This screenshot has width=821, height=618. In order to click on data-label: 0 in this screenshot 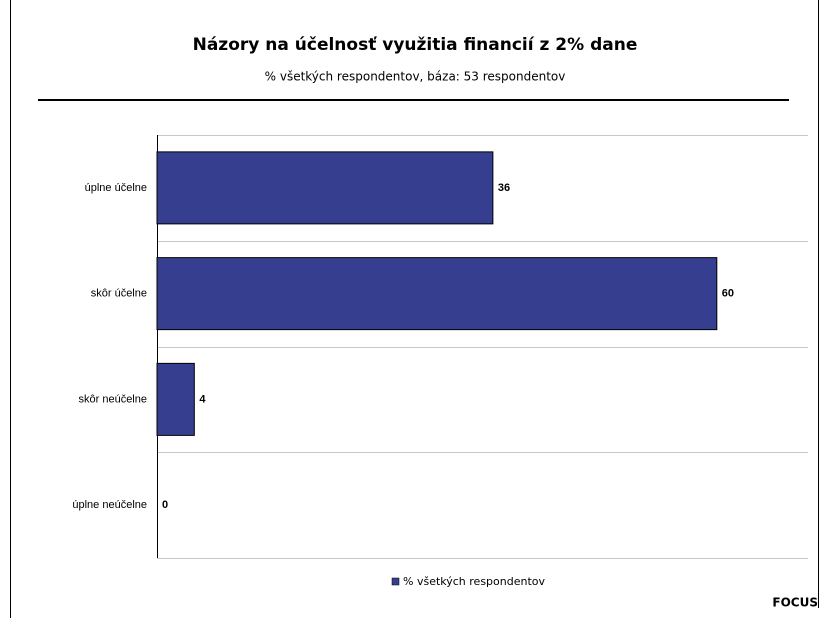, I will do `click(165, 505)`.